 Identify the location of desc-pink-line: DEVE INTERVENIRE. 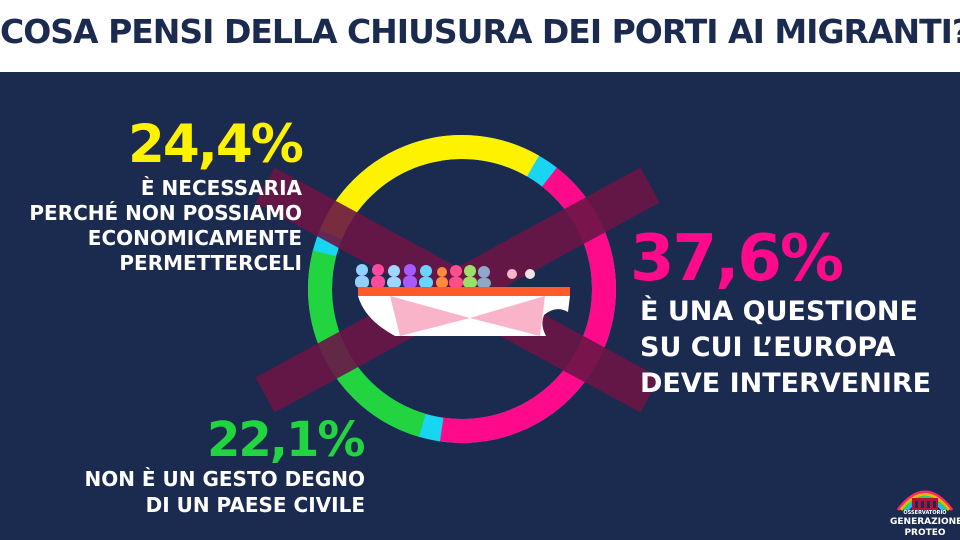
(786, 383).